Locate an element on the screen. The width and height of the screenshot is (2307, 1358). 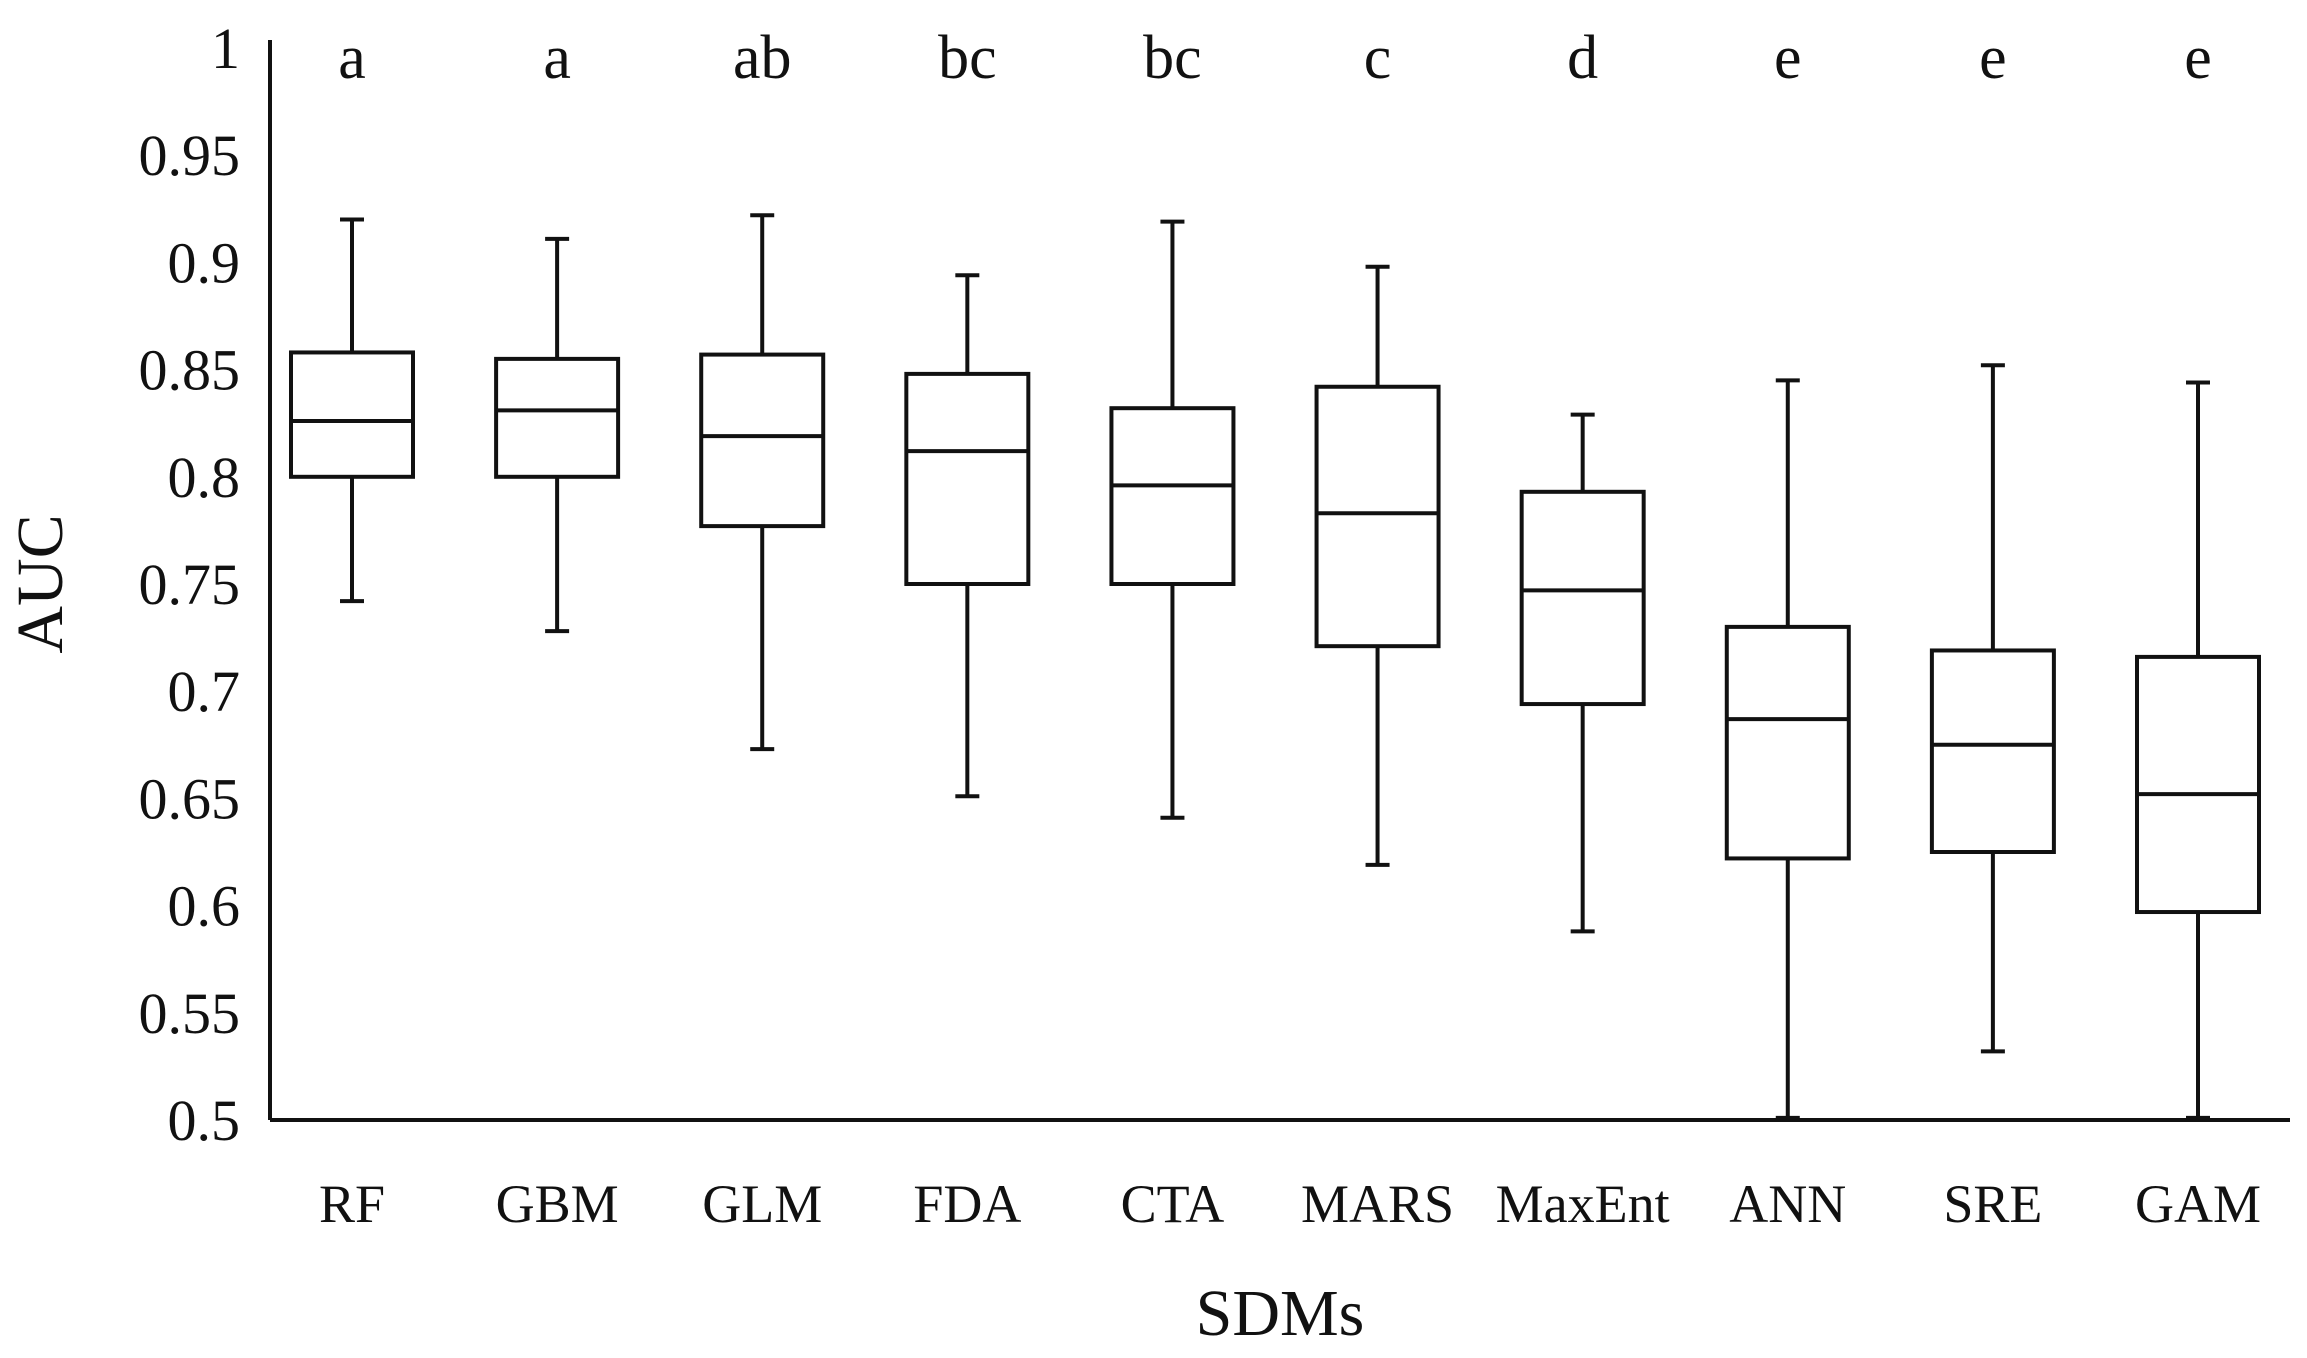
y-tick-label: 0.9 is located at coordinates (204, 262).